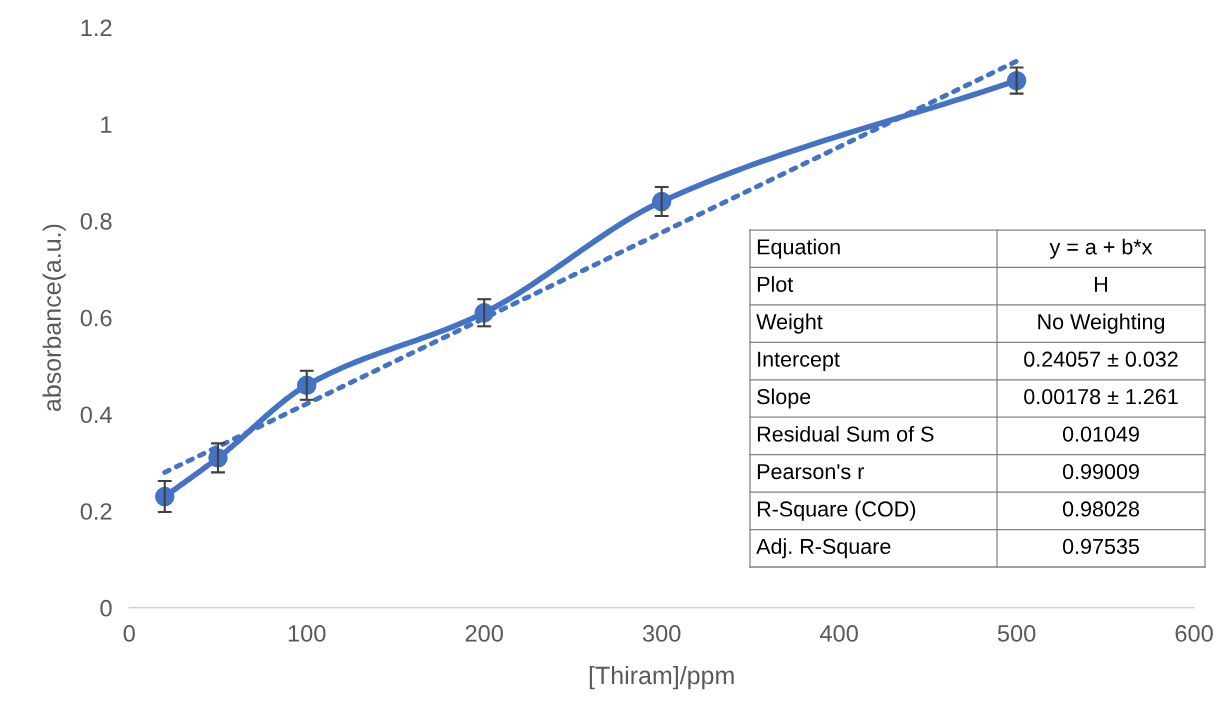  Describe the element at coordinates (96, 27) in the screenshot. I see `y-tick-label: 1.2` at that location.